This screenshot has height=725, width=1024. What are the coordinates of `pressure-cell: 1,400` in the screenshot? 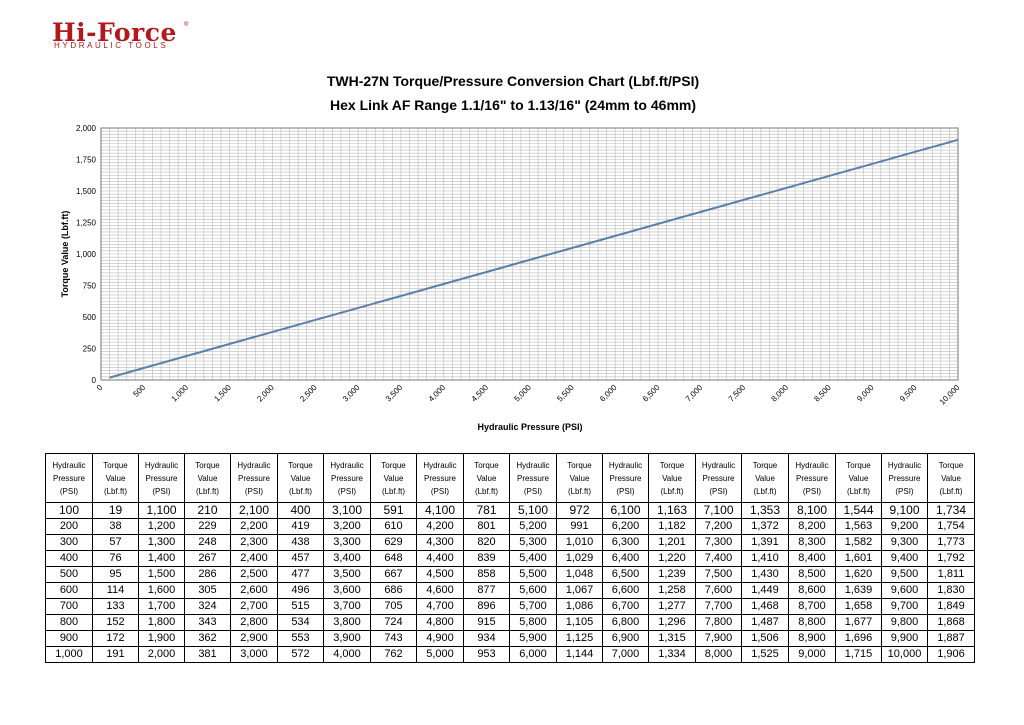 It's located at (161, 558).